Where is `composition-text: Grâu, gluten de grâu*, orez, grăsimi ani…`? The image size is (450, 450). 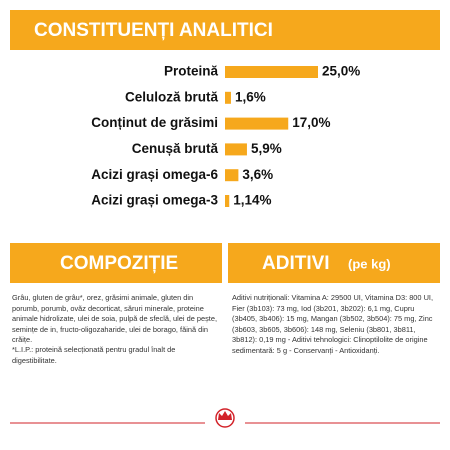 composition-text: Grâu, gluten de grâu*, orez, grăsimi ani… is located at coordinates (115, 319).